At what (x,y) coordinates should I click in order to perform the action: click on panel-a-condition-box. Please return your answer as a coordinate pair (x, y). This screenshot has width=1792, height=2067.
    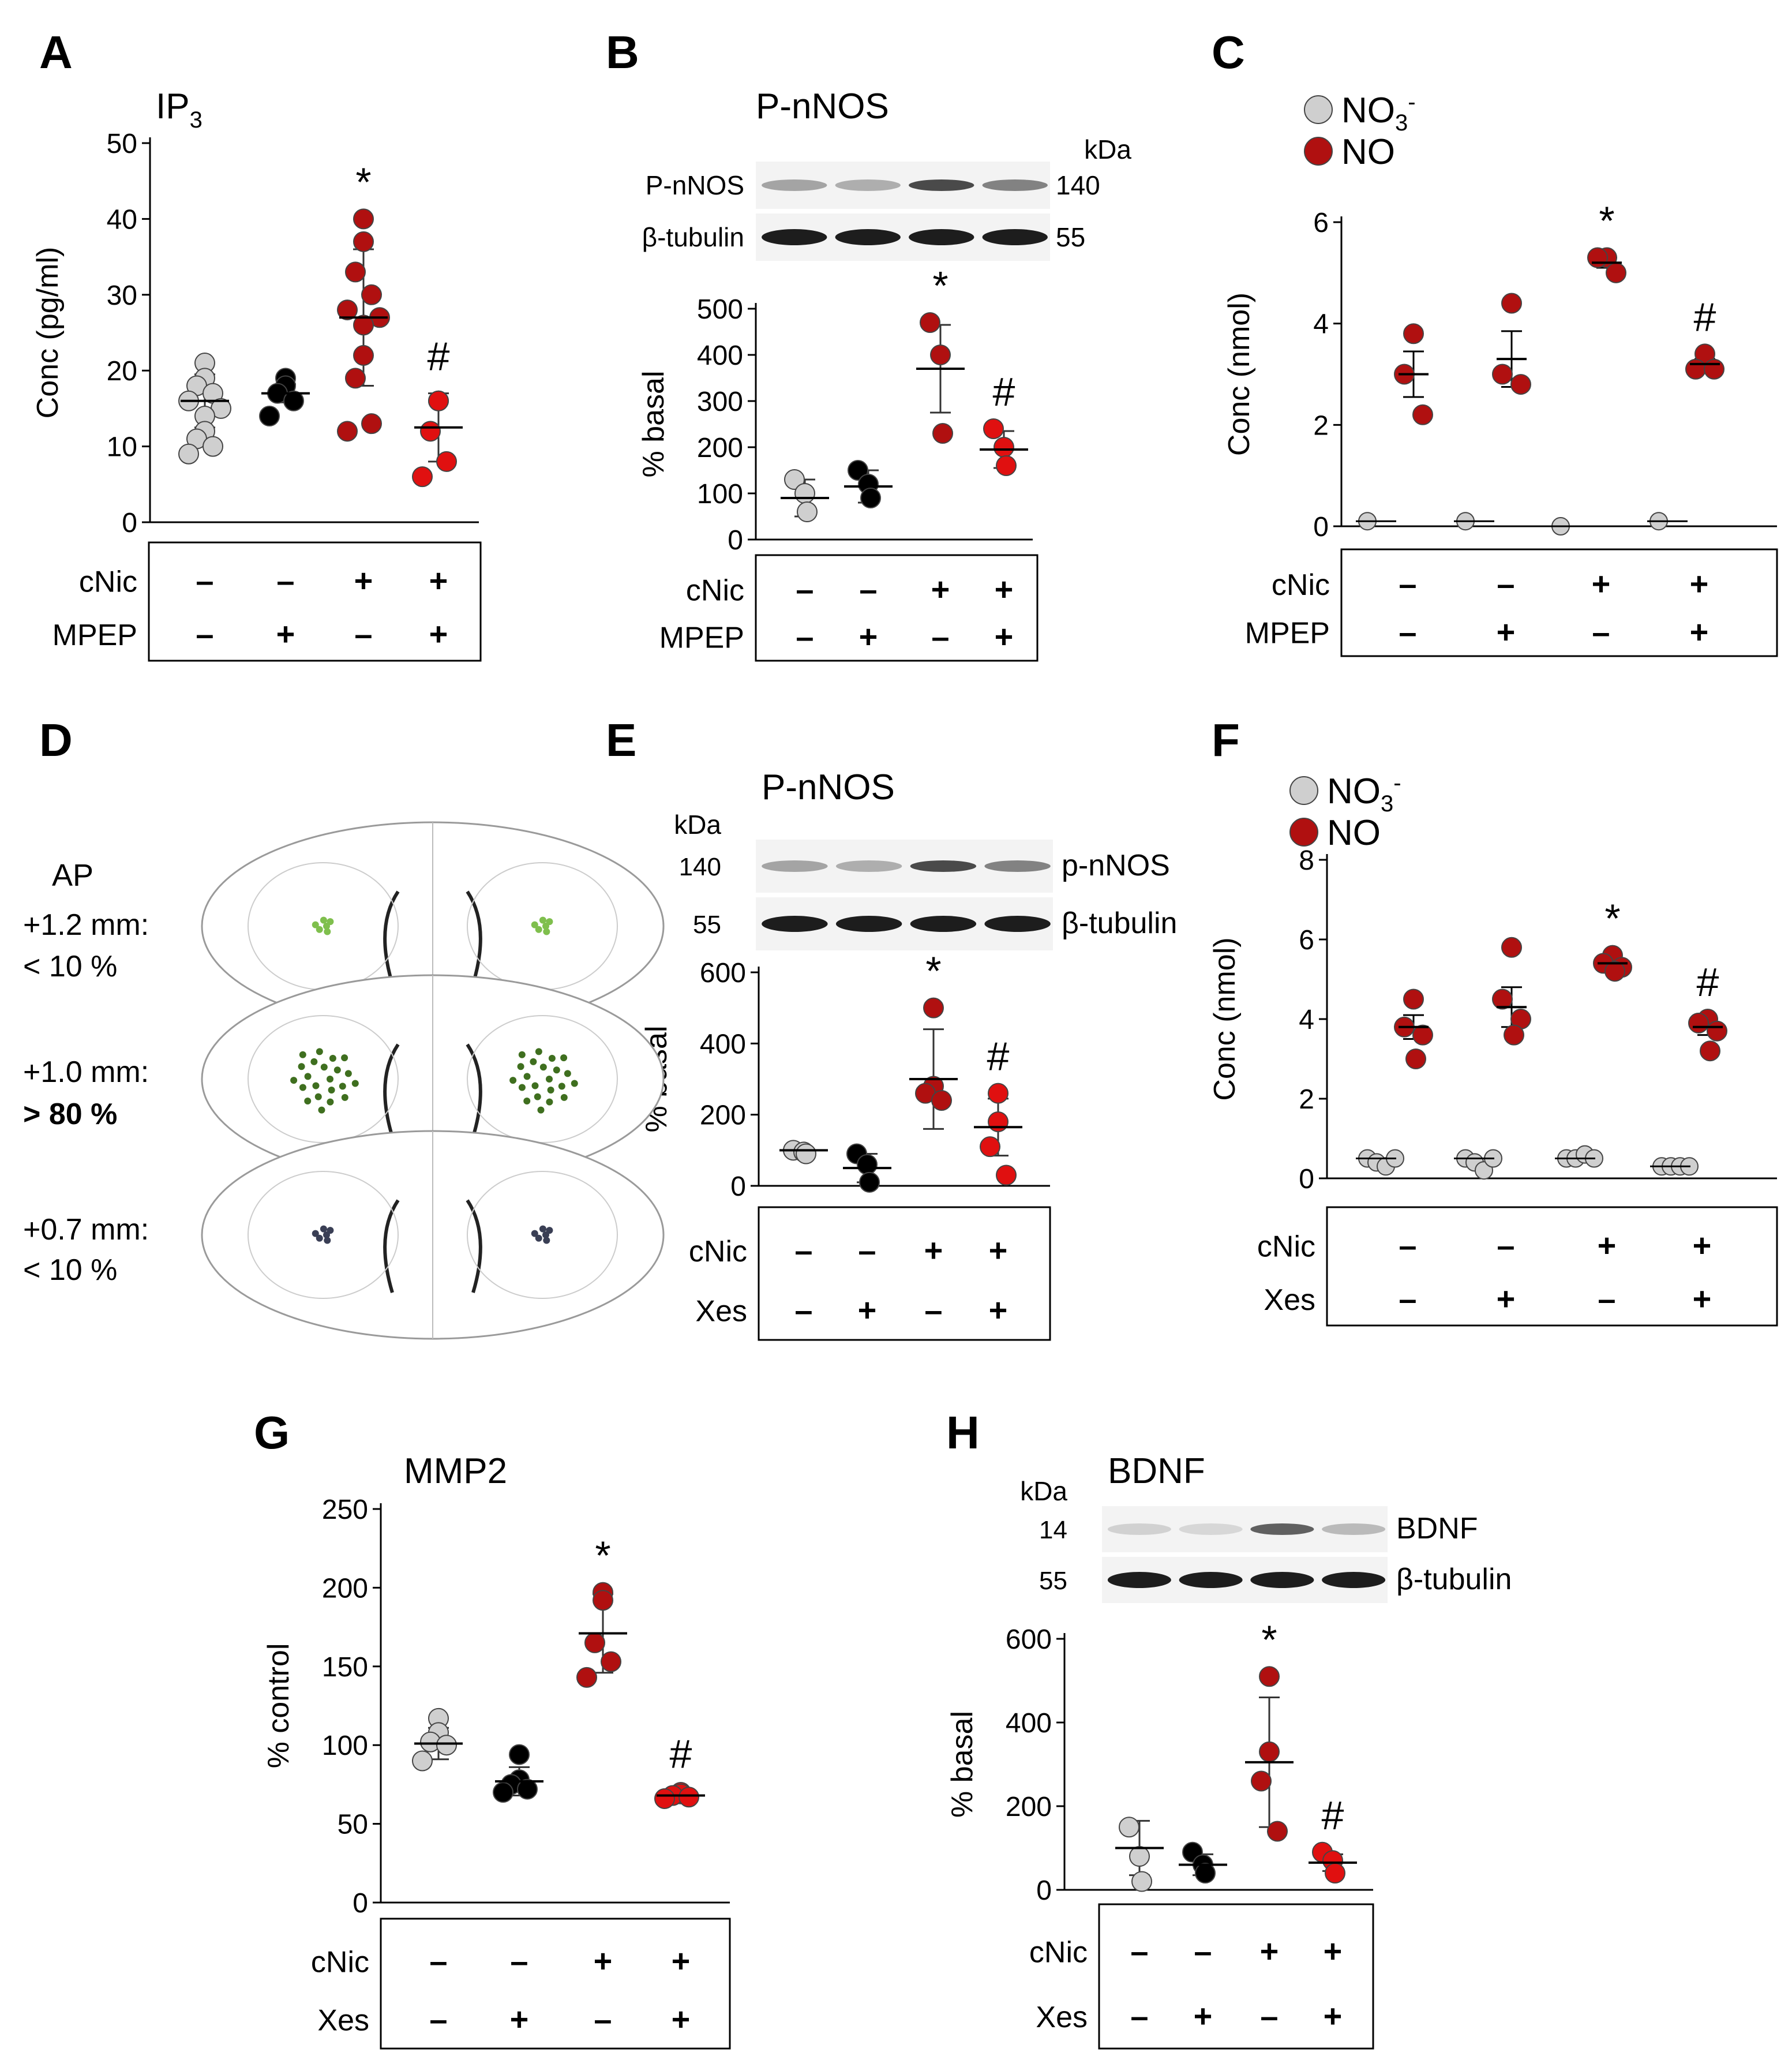
    Looking at the image, I should click on (315, 601).